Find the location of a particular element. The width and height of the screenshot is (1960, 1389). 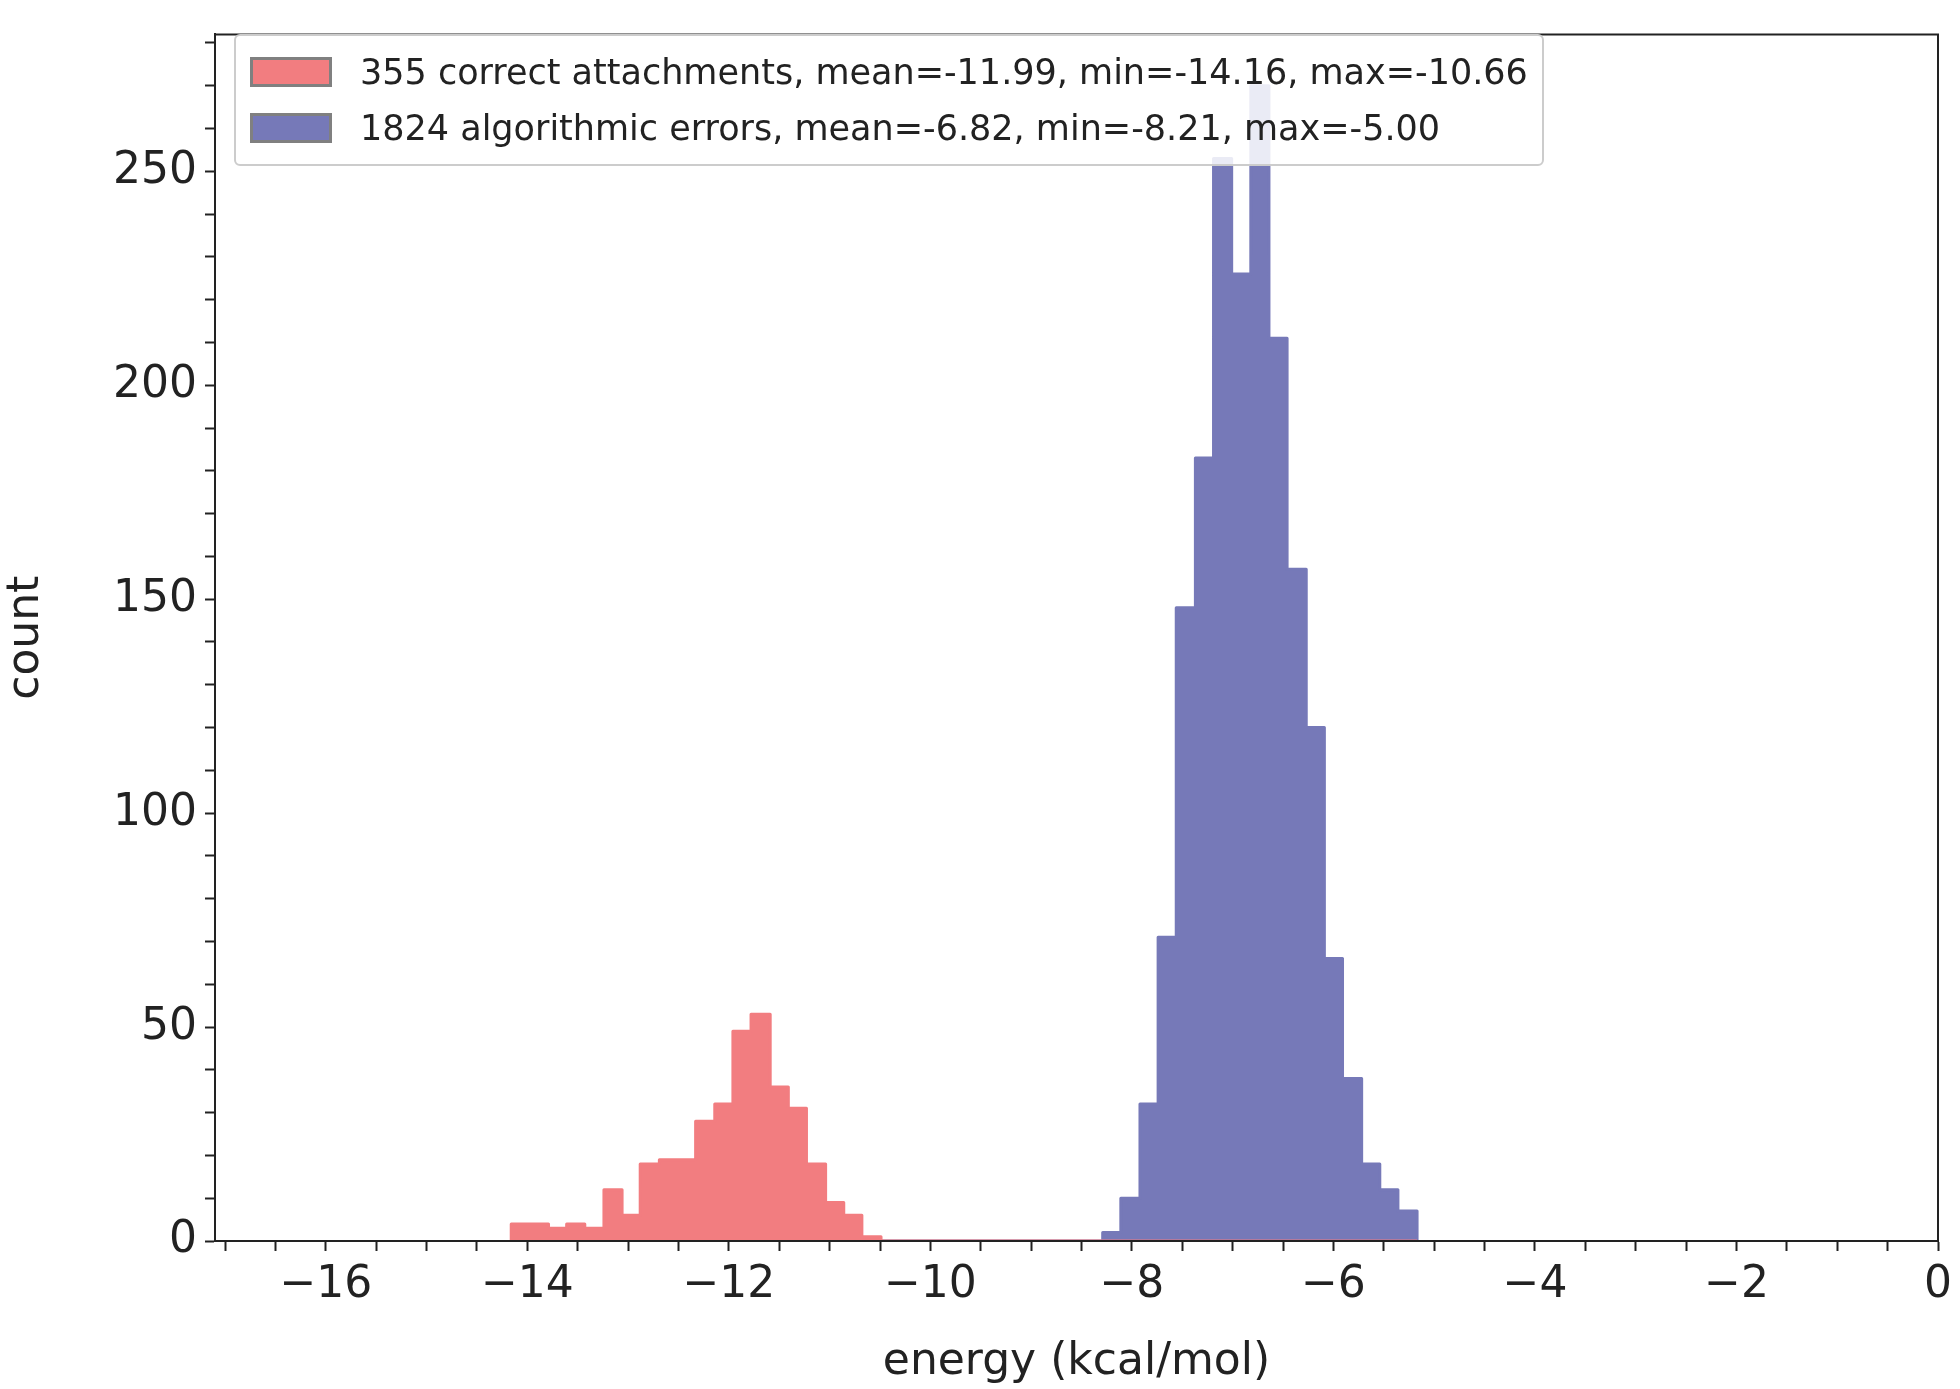

x-tick-label: −8 is located at coordinates (1132, 1281).